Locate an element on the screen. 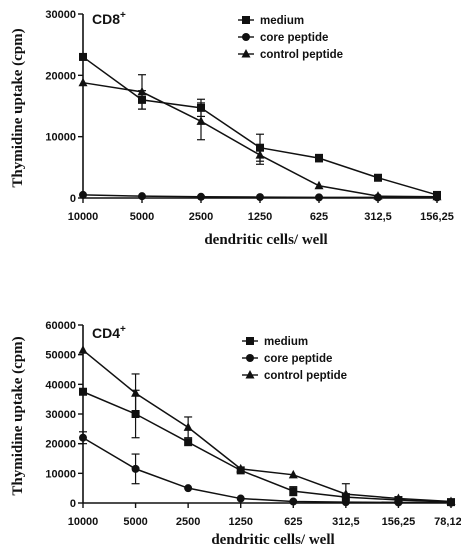 The width and height of the screenshot is (461, 550). y-tick-label: 40000 is located at coordinates (60, 385).